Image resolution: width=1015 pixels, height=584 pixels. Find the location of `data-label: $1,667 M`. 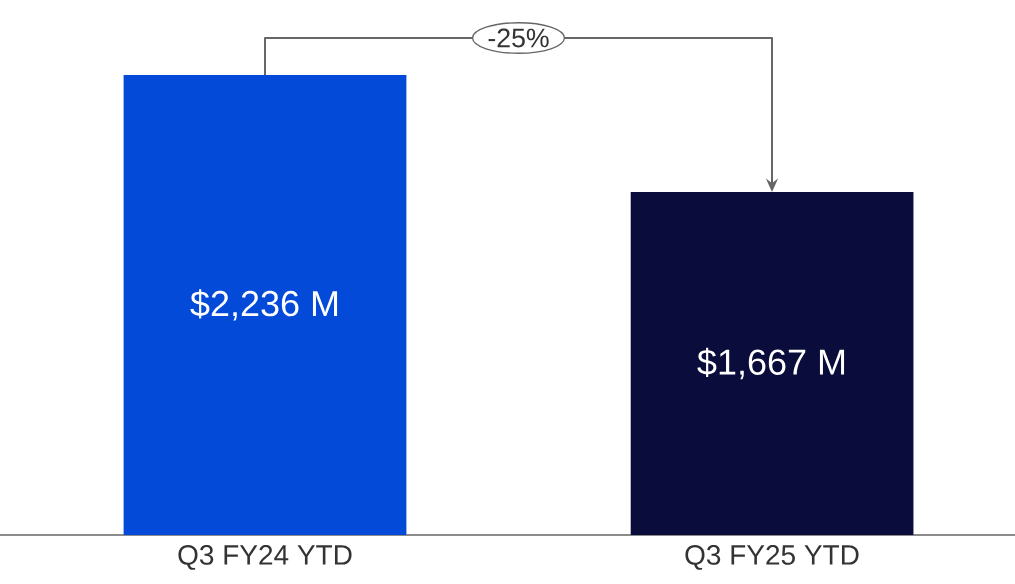

data-label: $1,667 M is located at coordinates (771, 363).